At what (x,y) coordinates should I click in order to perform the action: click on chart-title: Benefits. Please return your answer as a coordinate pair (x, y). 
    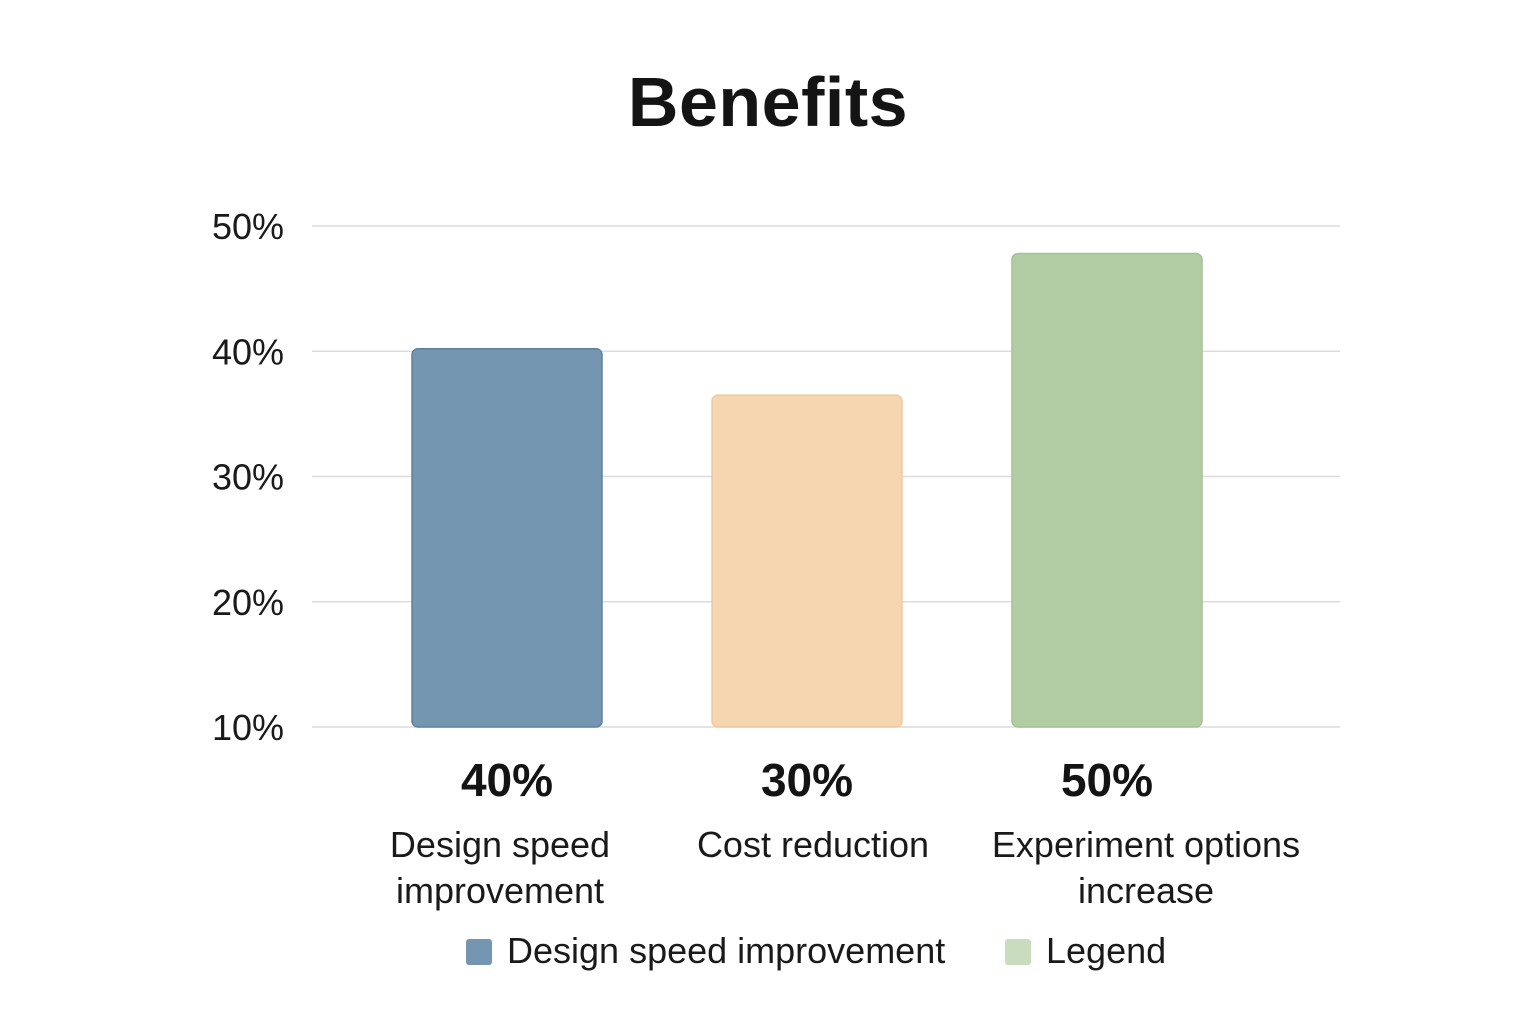
    Looking at the image, I should click on (768, 102).